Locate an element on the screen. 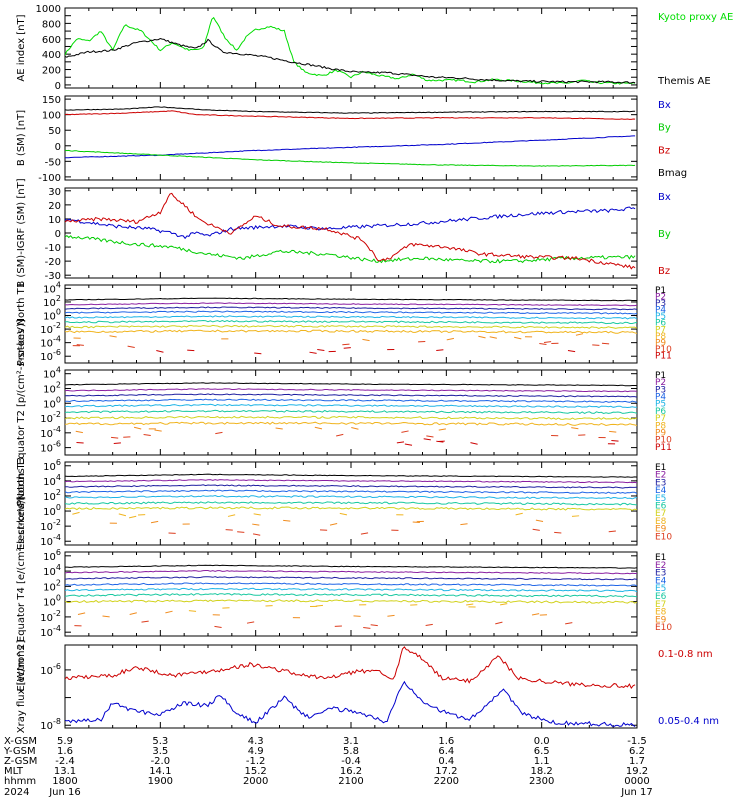 The image size is (750, 800). series-group is located at coordinates (350, 687).